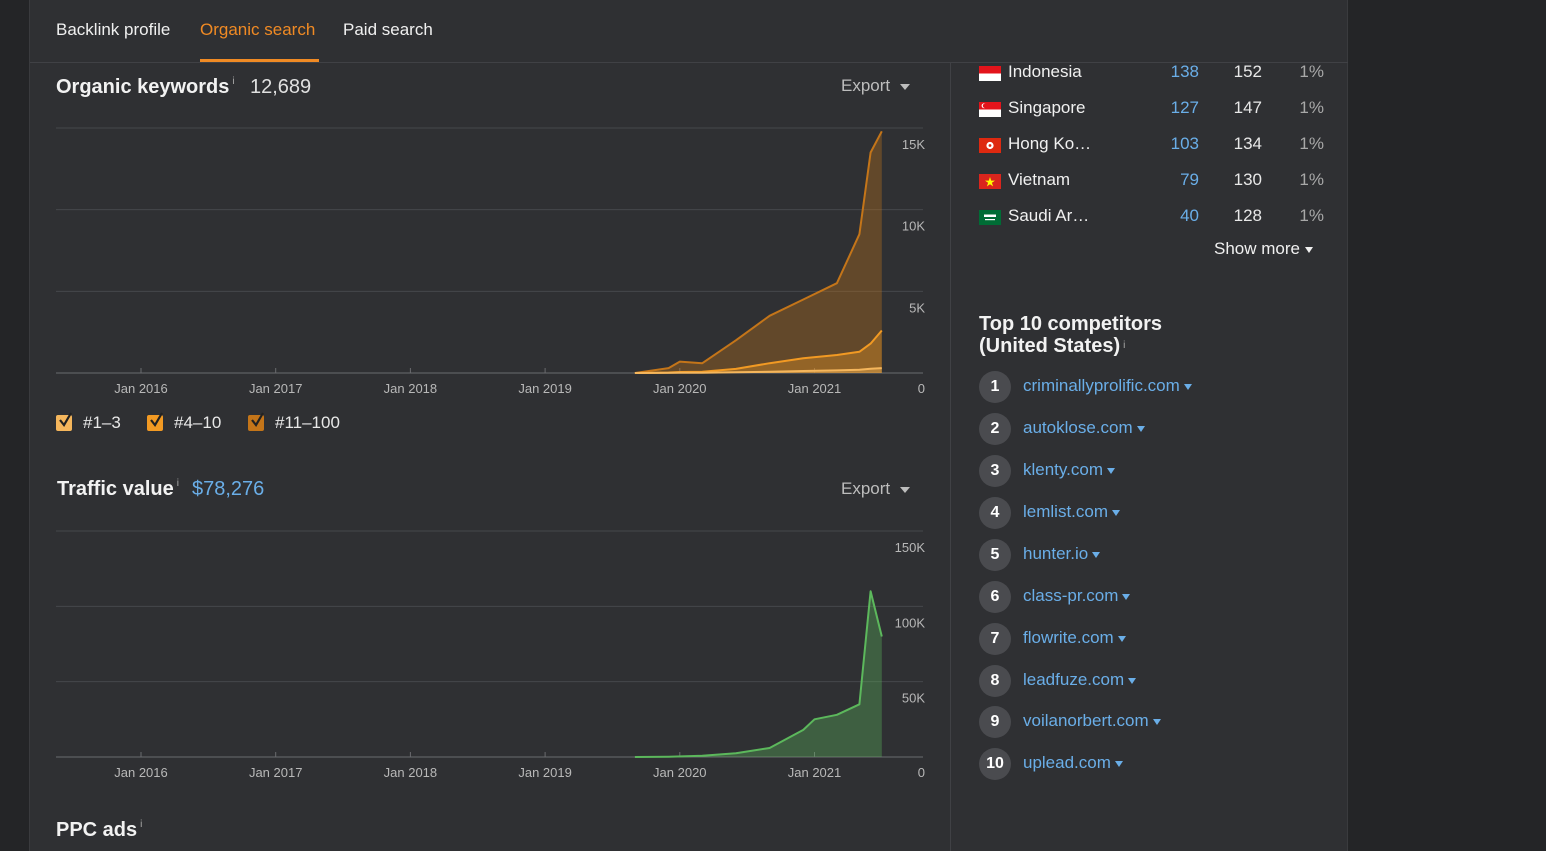 This screenshot has height=851, width=1546. I want to click on competitor-link: voilanorbert.com, so click(1092, 721).